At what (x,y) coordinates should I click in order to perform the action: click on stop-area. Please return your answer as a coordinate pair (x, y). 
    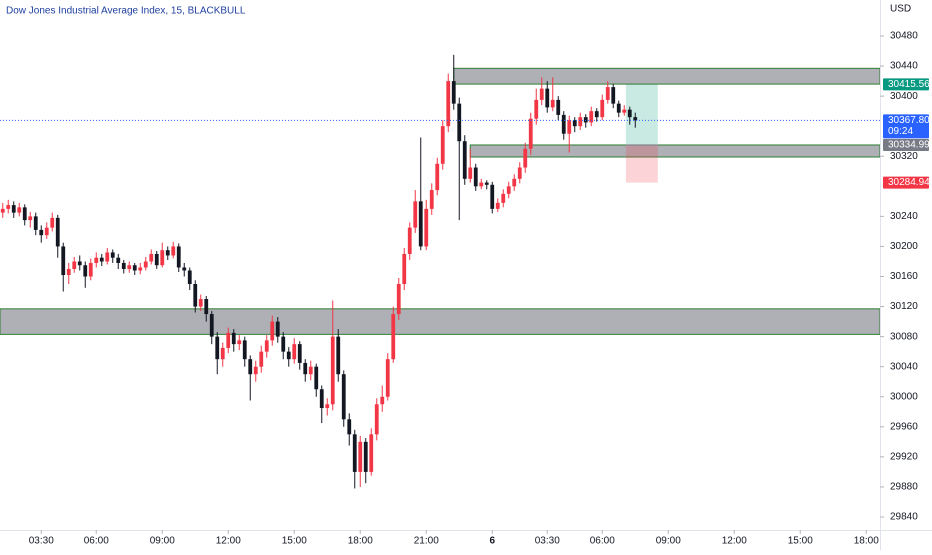
    Looking at the image, I should click on (641, 163).